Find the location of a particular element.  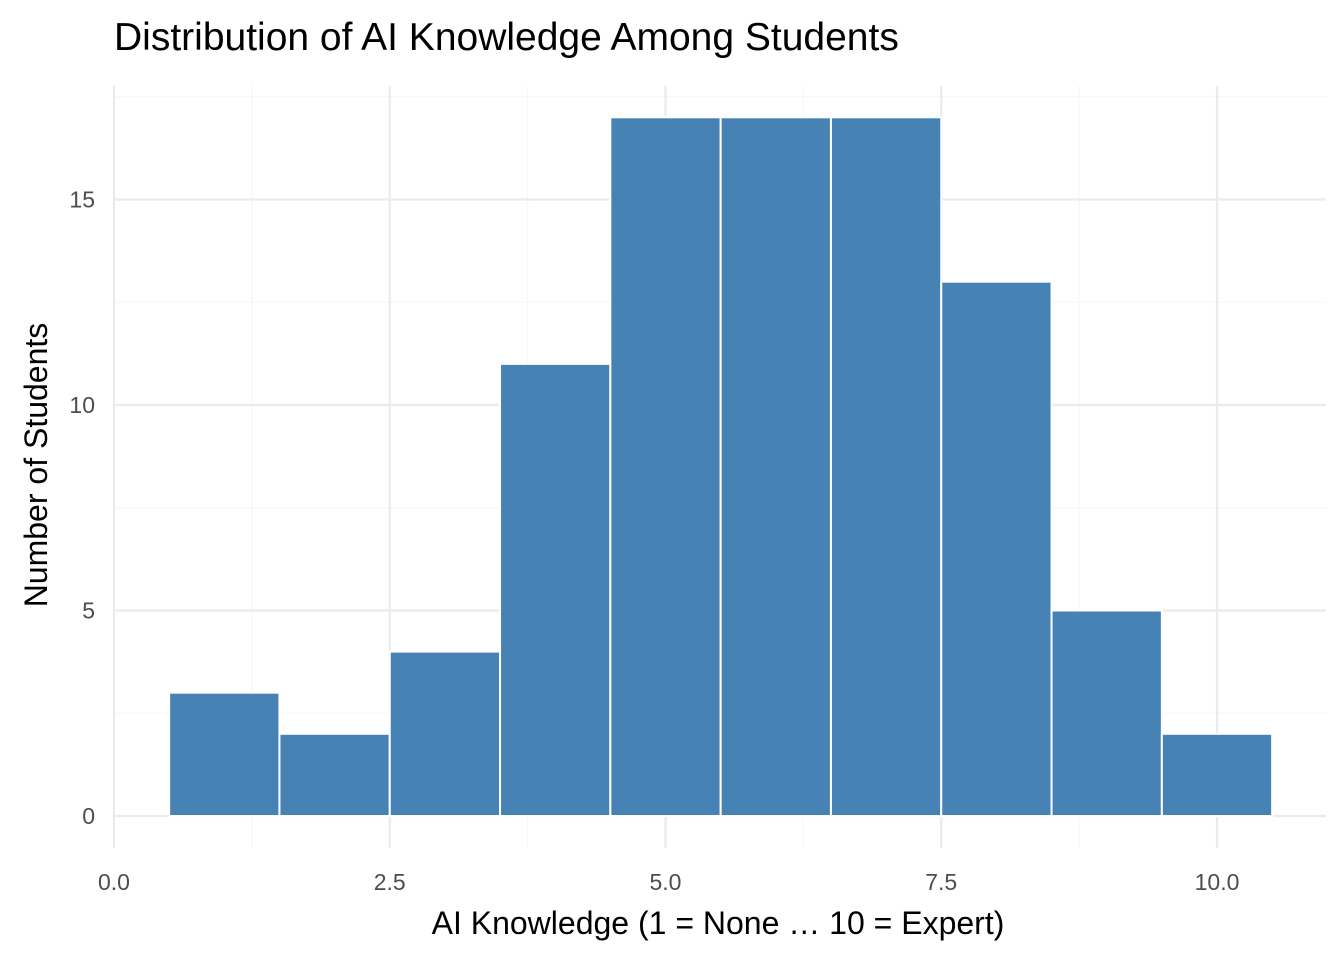

x-axis-title: AI Knowledge (1 = None … 10 = Expert) is located at coordinates (718, 923).